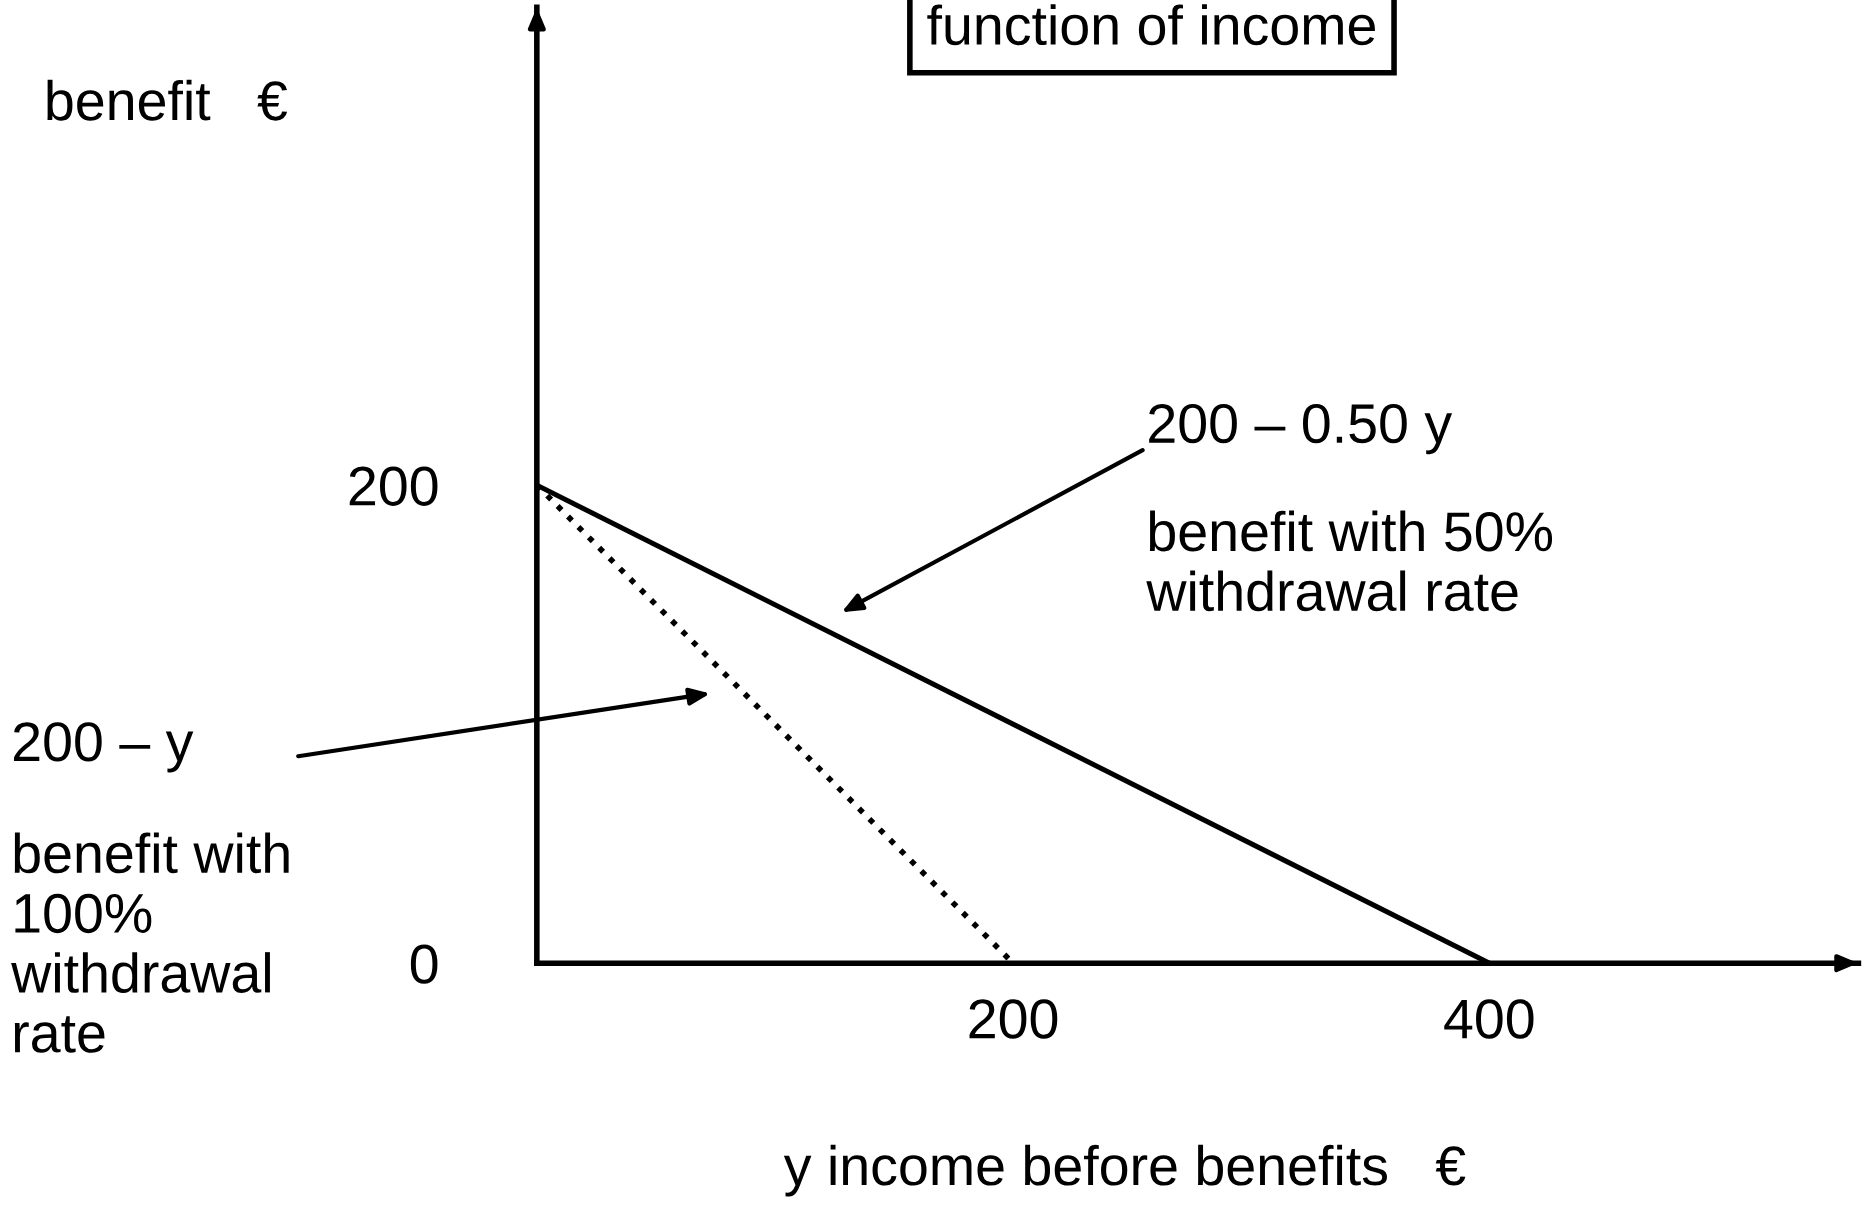 The width and height of the screenshot is (1864, 1210). Describe the element at coordinates (1489, 1019) in the screenshot. I see `x-tick-label: 400` at that location.